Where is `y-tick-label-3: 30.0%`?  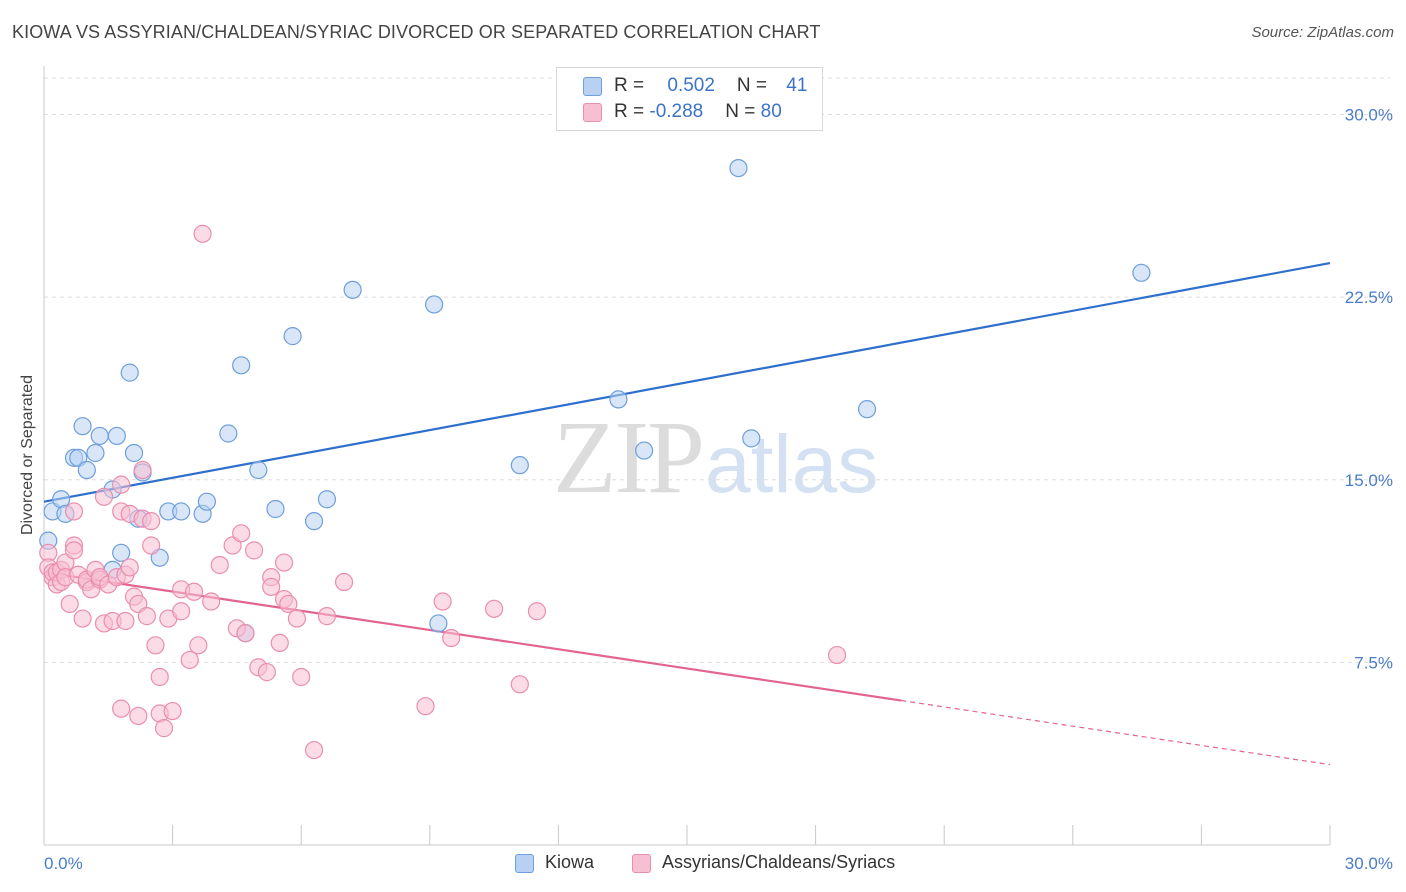 y-tick-label-3: 30.0% is located at coordinates (1369, 115).